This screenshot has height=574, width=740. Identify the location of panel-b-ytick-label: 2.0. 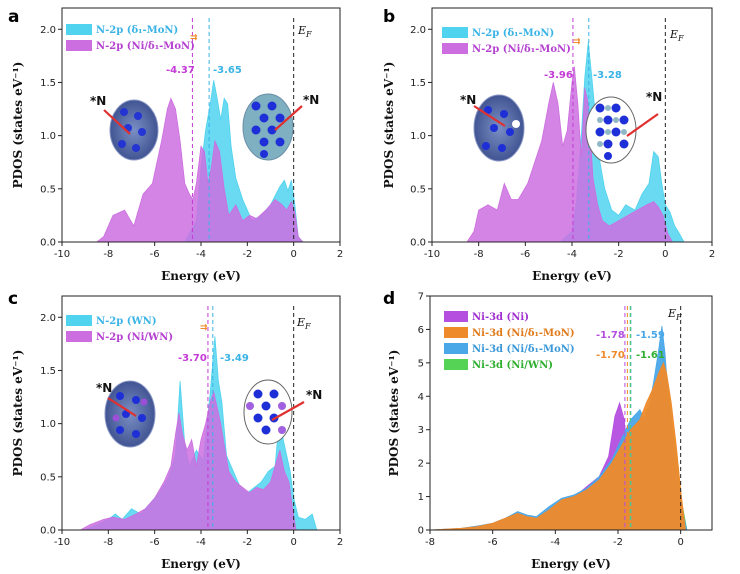
(418, 30).